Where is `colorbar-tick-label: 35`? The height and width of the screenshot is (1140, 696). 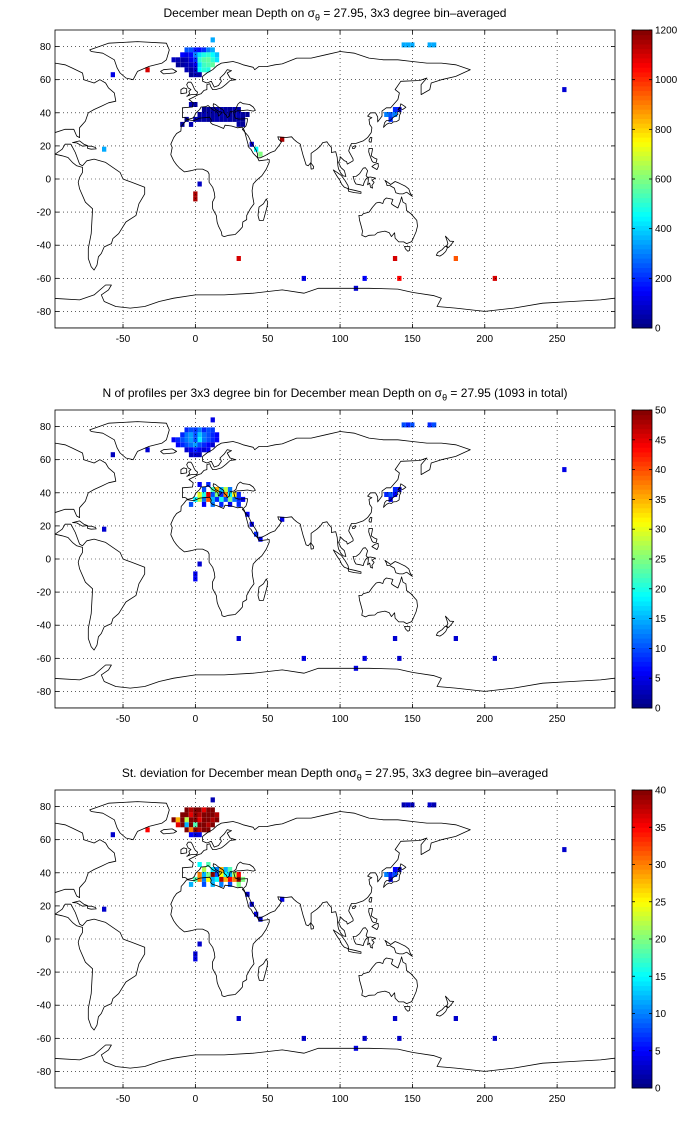
colorbar-tick-label: 35 is located at coordinates (661, 828).